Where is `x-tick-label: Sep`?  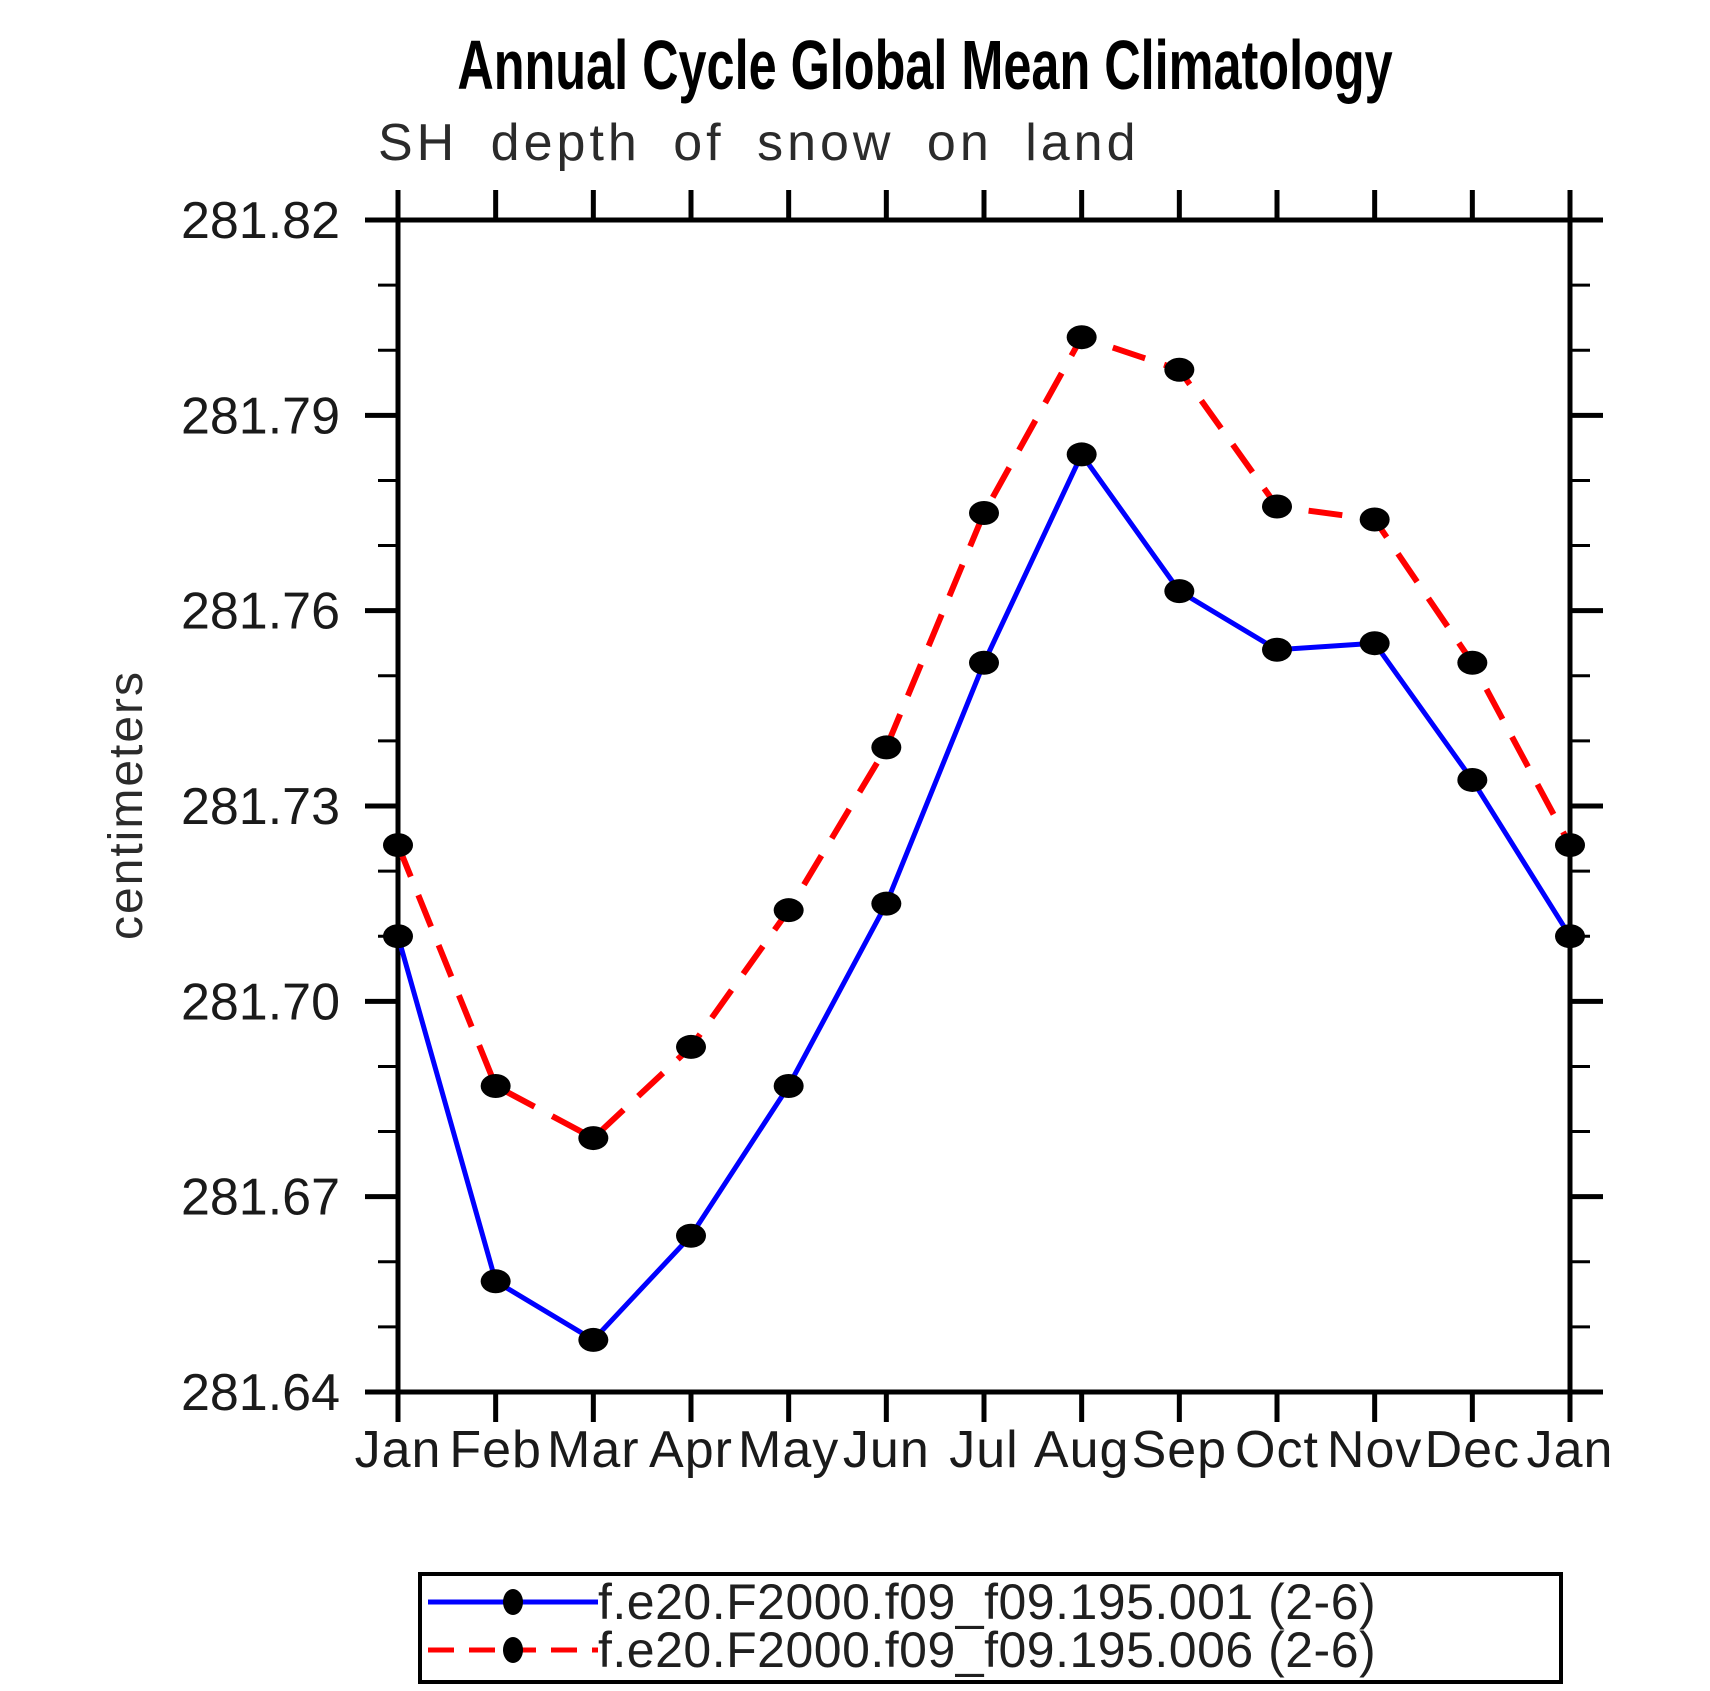 x-tick-label: Sep is located at coordinates (1180, 1450).